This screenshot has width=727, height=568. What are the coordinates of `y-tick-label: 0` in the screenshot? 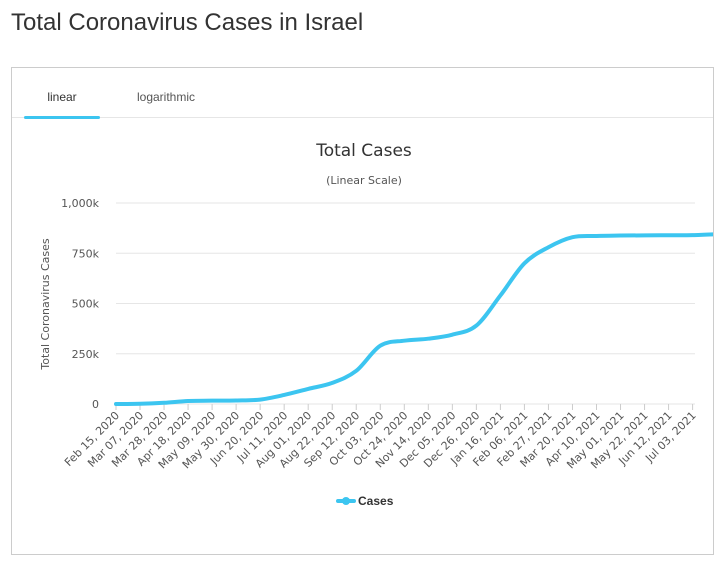 It's located at (95, 404).